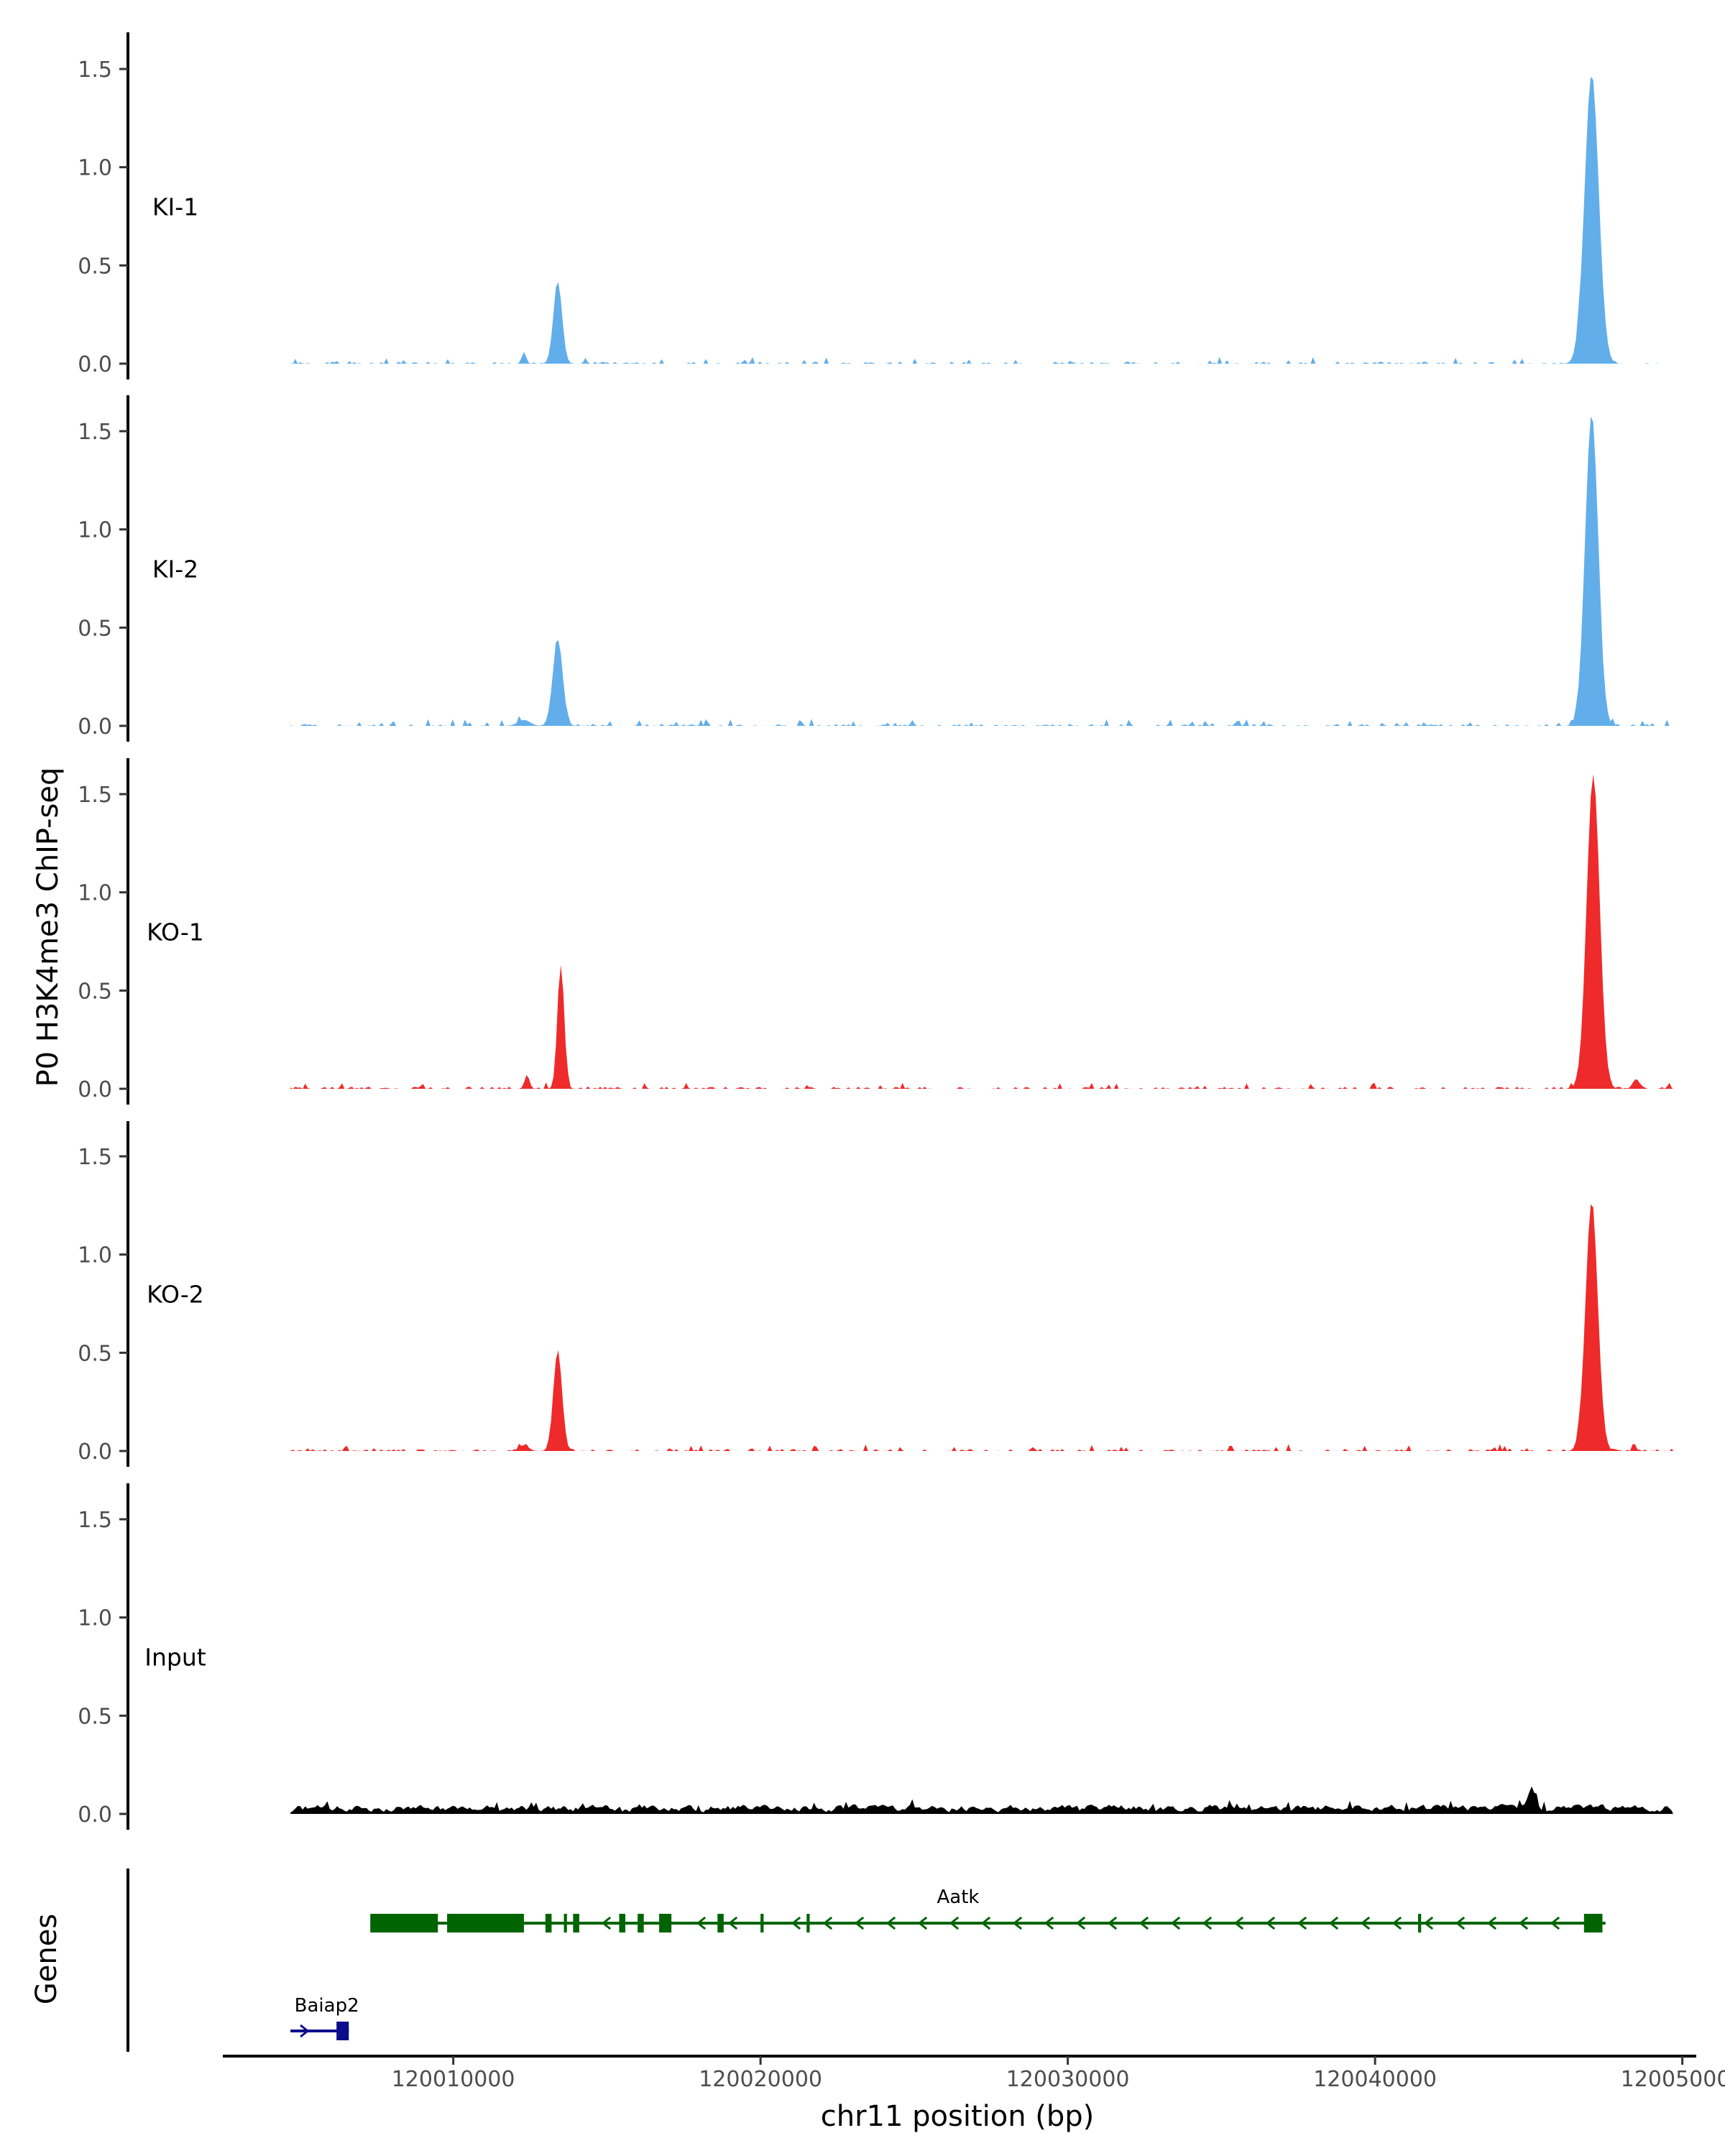  I want to click on x-tick-label: 120020000, so click(760, 2079).